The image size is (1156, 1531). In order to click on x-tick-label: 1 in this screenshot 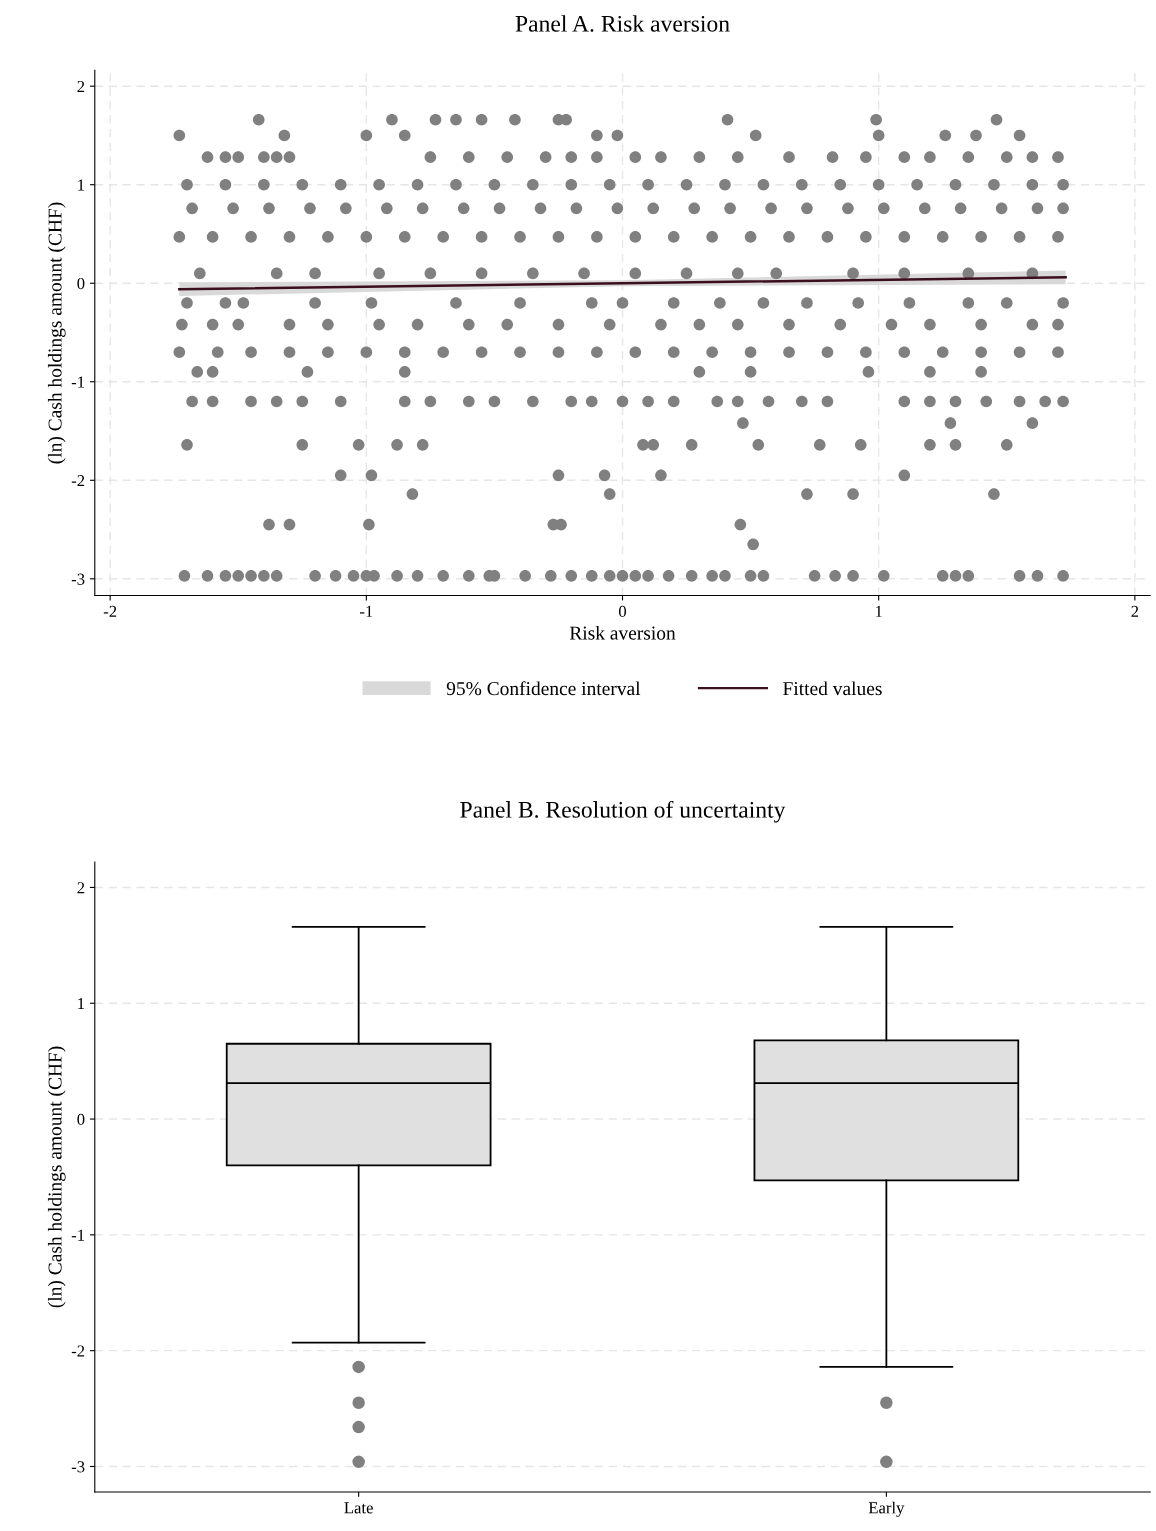, I will do `click(878, 611)`.